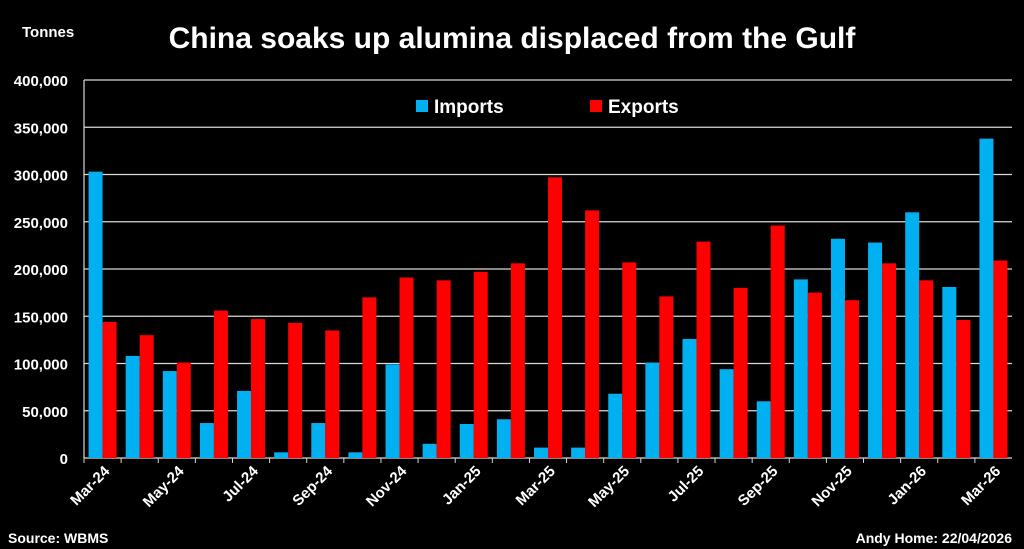 Image resolution: width=1024 pixels, height=549 pixels. Describe the element at coordinates (41, 365) in the screenshot. I see `y-tick-label: 100,000` at that location.